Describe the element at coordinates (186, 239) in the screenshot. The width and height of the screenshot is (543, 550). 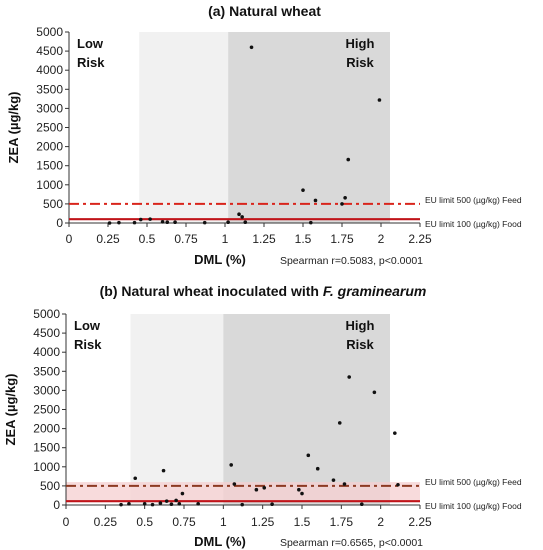
I see `x-tick-label: 0.75` at that location.